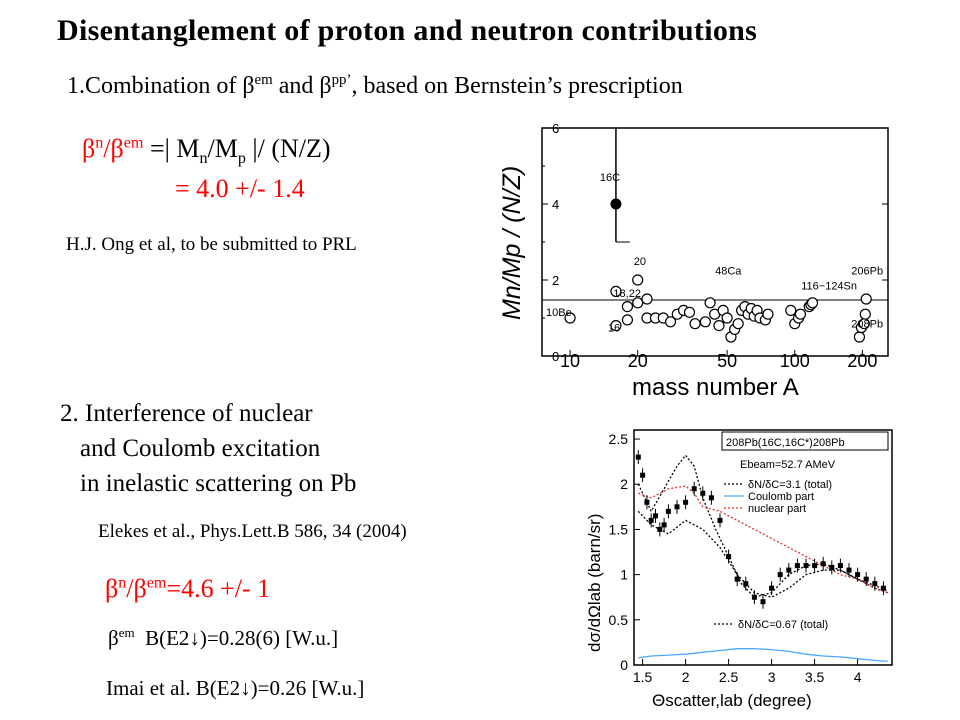  Describe the element at coordinates (729, 677) in the screenshot. I see `chart2-xtick-label: 2.5` at that location.